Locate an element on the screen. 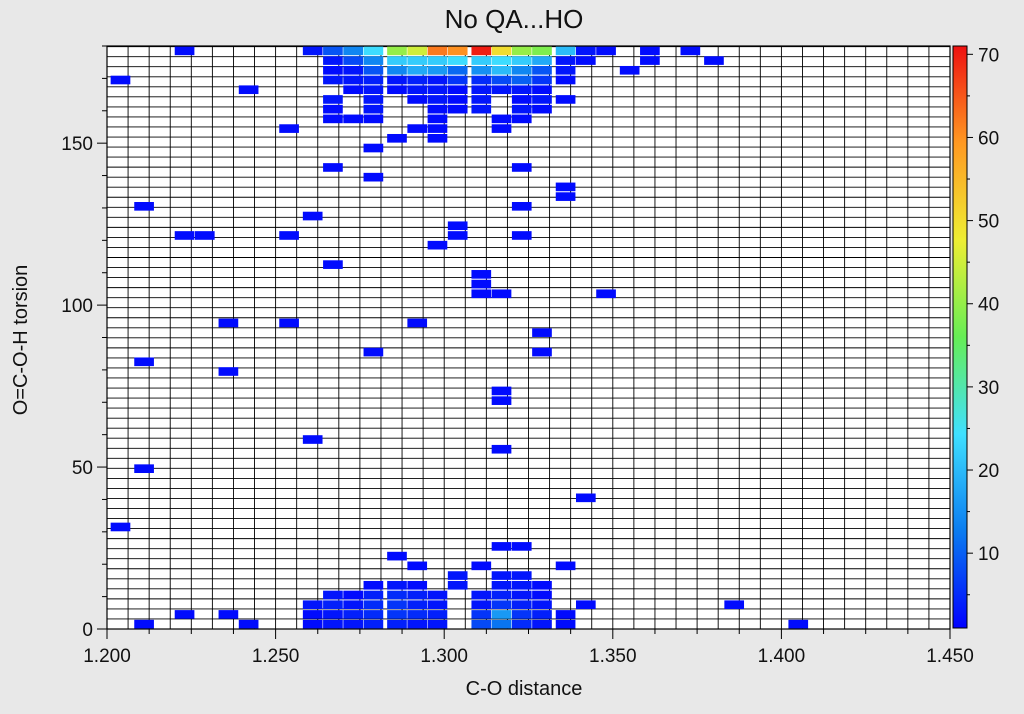 This screenshot has height=714, width=1024. x-tick-label: 1.250 is located at coordinates (276, 656).